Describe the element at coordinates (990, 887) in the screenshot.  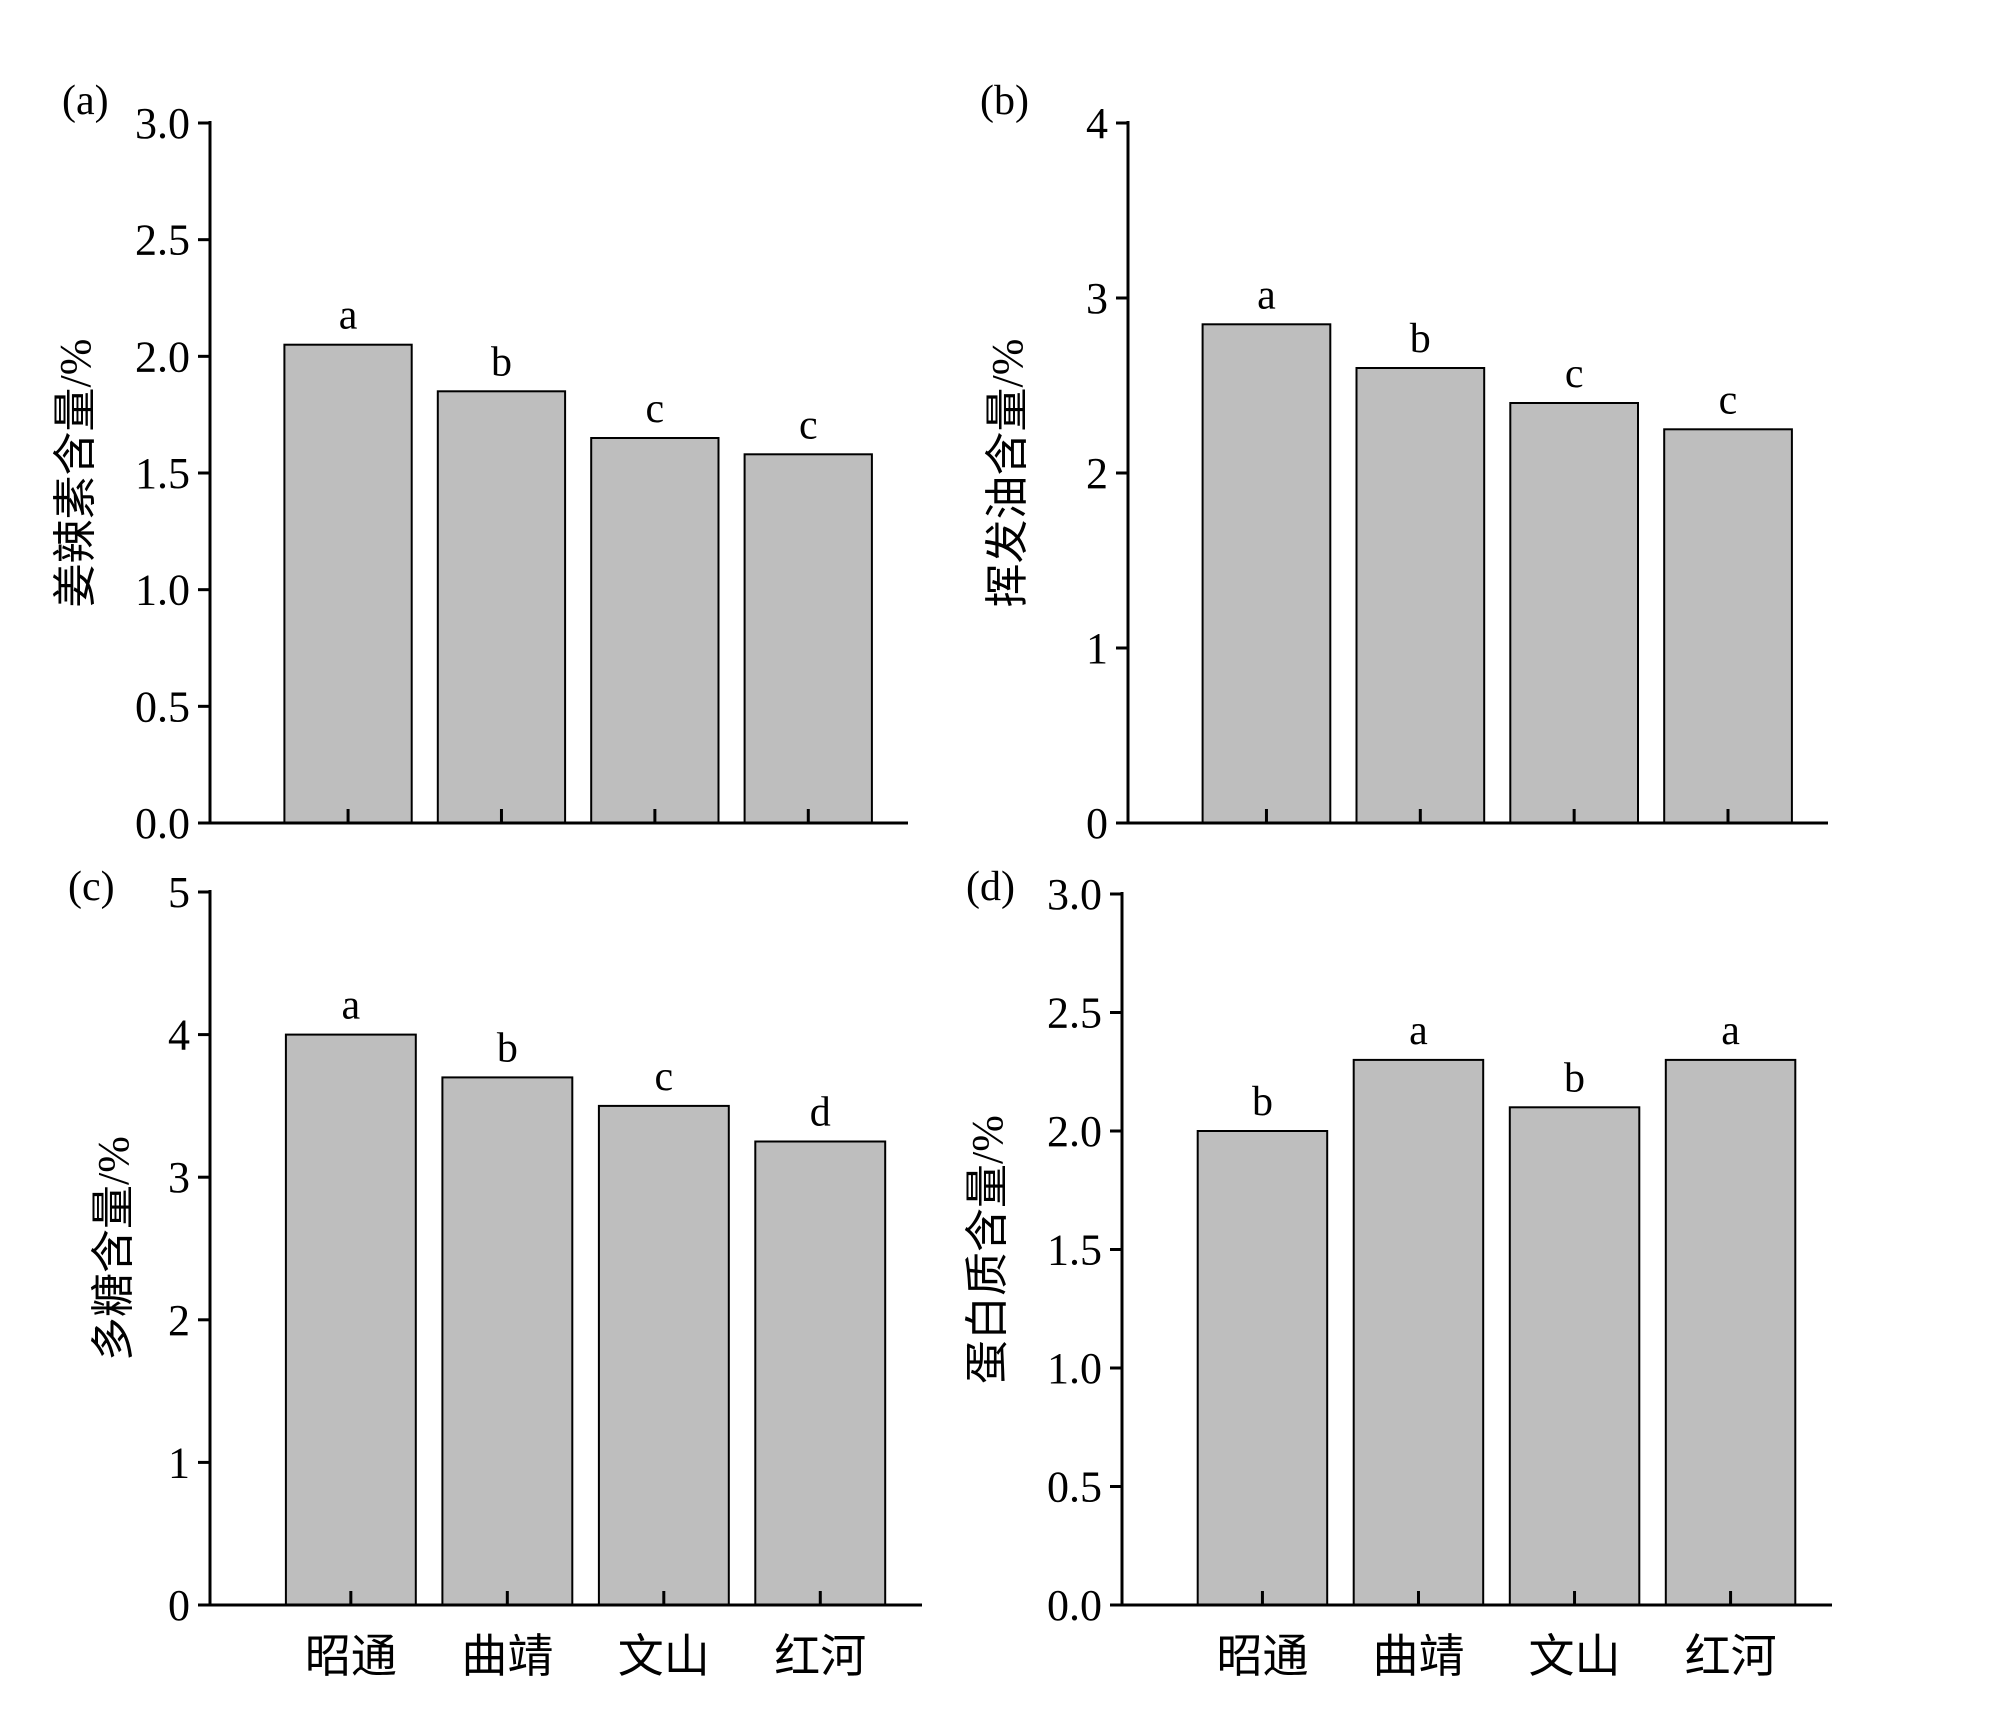
I see `panel-label: (d)` at that location.